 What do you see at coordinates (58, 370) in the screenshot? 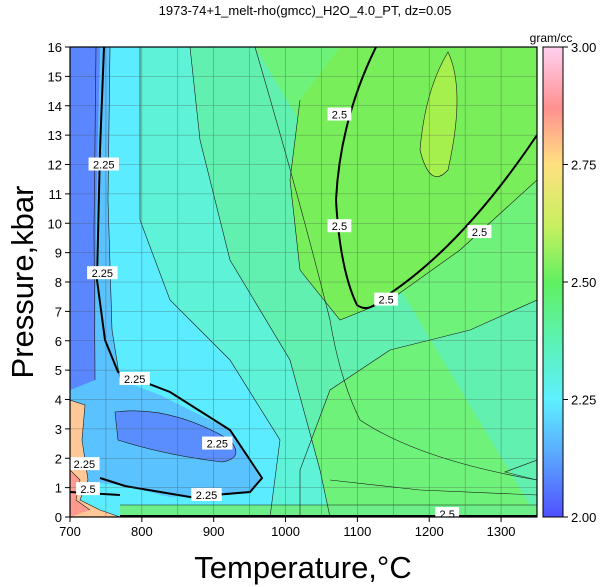
I see `y-tick-label: 5` at bounding box center [58, 370].